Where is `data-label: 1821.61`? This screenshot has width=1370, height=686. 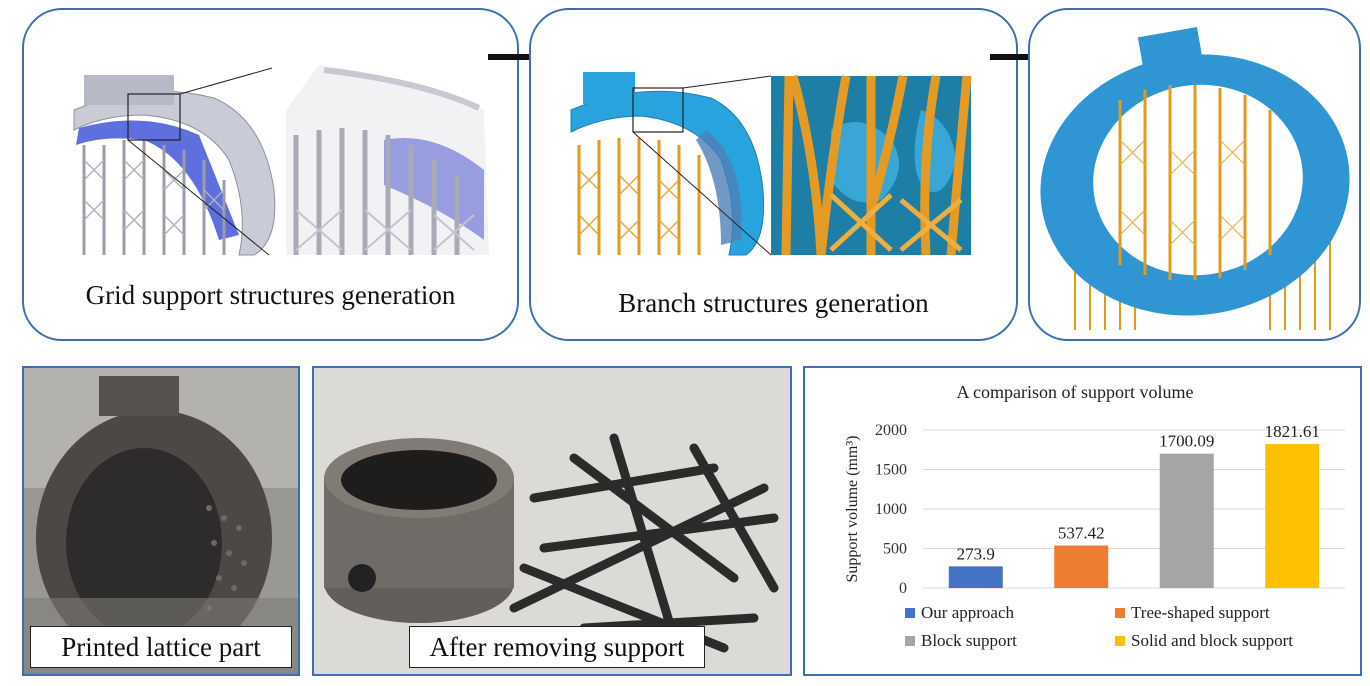 data-label: 1821.61 is located at coordinates (1292, 431).